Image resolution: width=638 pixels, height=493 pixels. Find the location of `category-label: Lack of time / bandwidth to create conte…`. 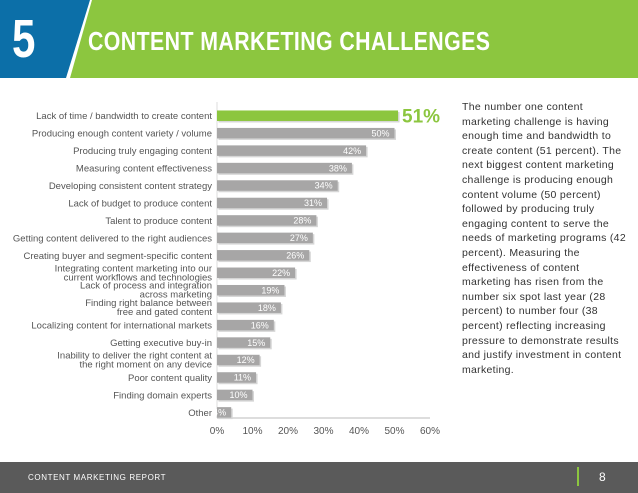

category-label: Lack of time / bandwidth to create conte… is located at coordinates (124, 116).